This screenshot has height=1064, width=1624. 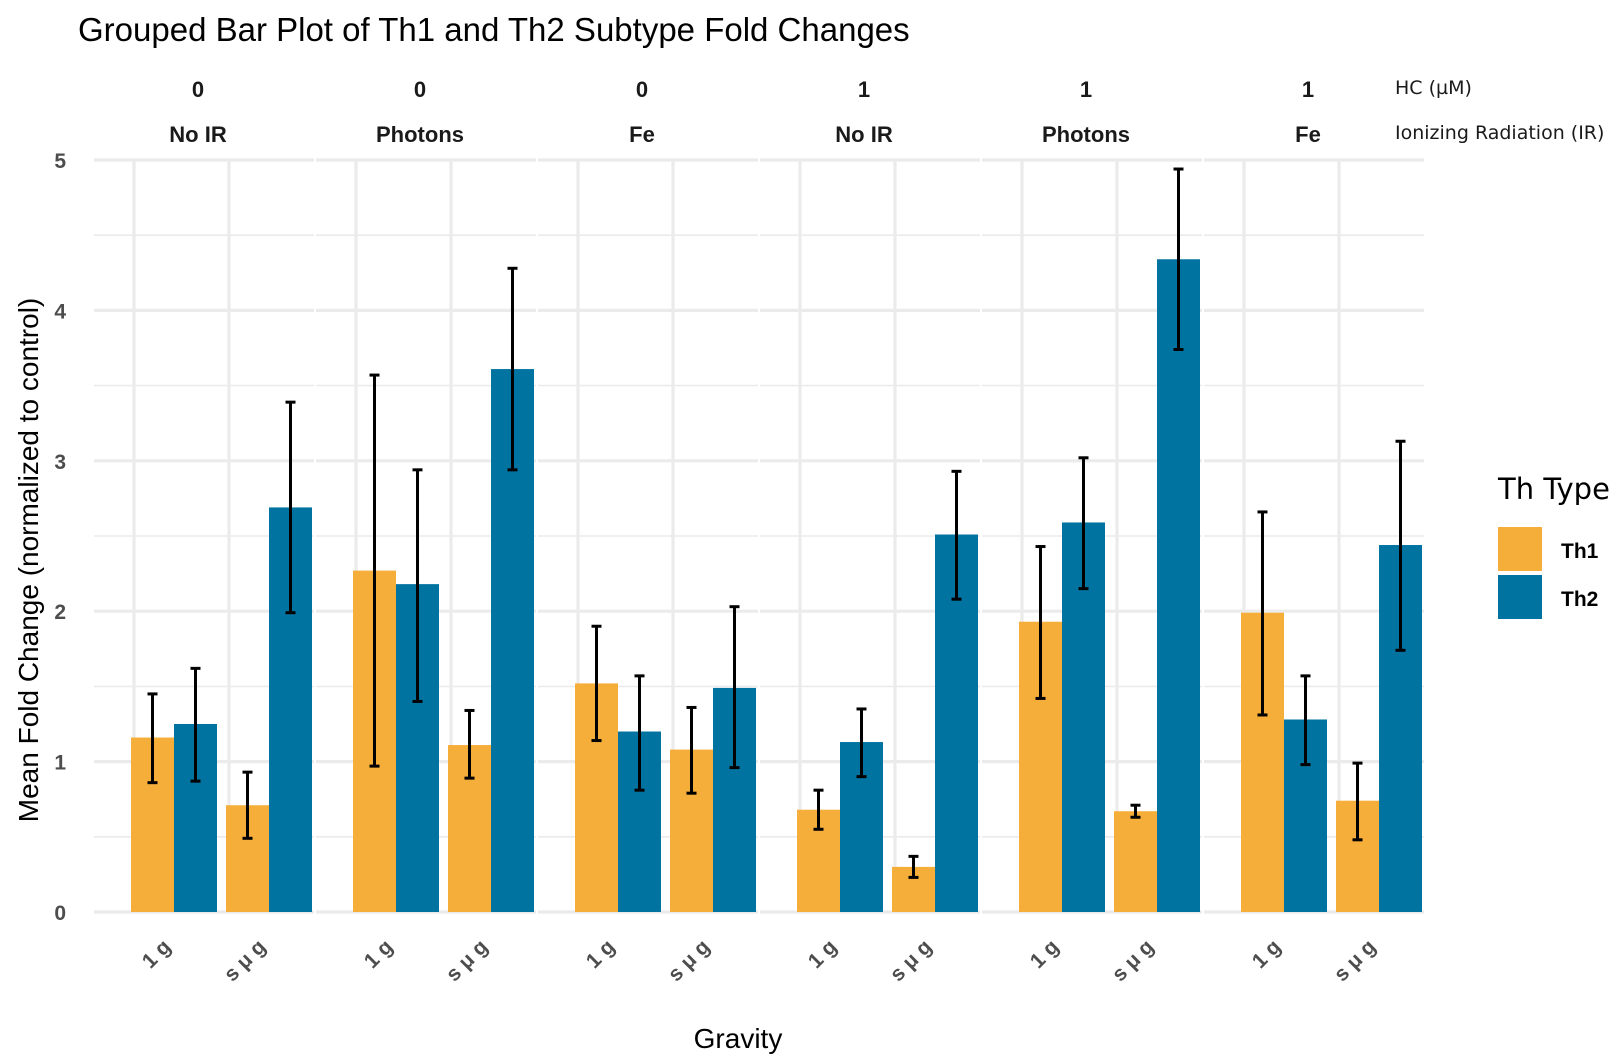 I want to click on facet-row-label-ir: Ionizing Radiation (IR), so click(x=1499, y=133).